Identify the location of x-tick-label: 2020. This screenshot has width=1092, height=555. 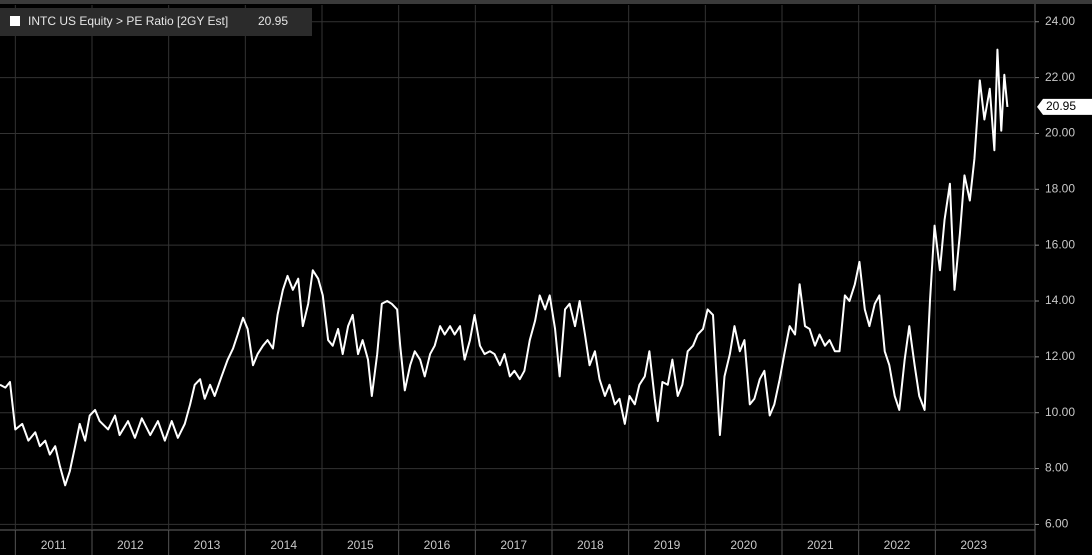
(743, 545).